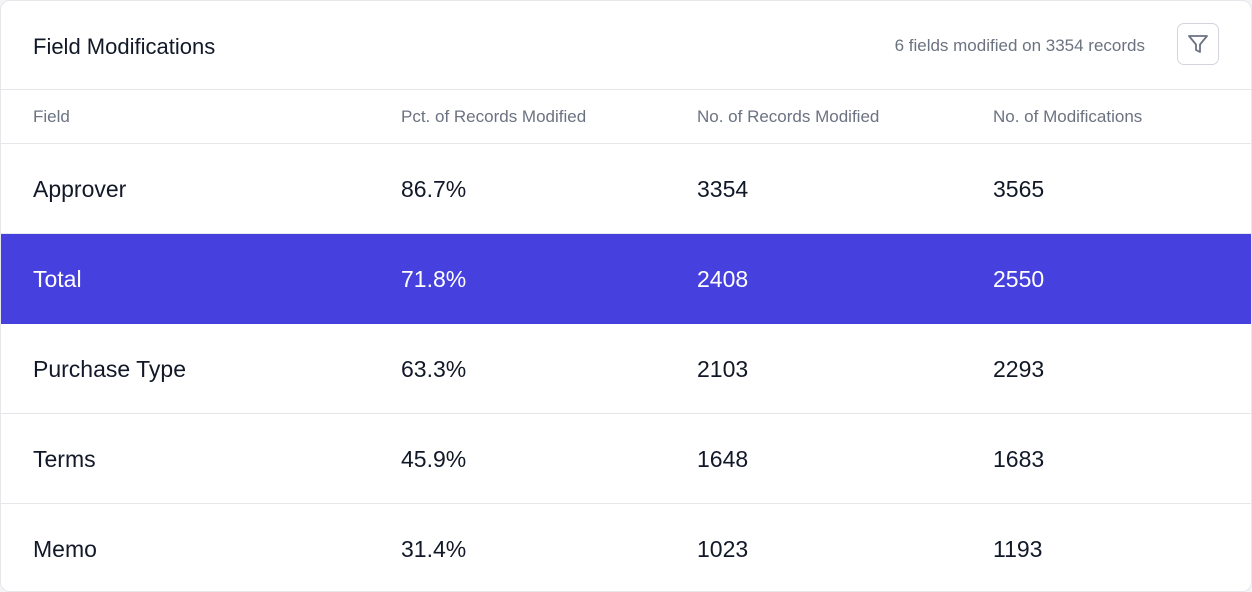  What do you see at coordinates (723, 189) in the screenshot?
I see `records-cell: 3354` at bounding box center [723, 189].